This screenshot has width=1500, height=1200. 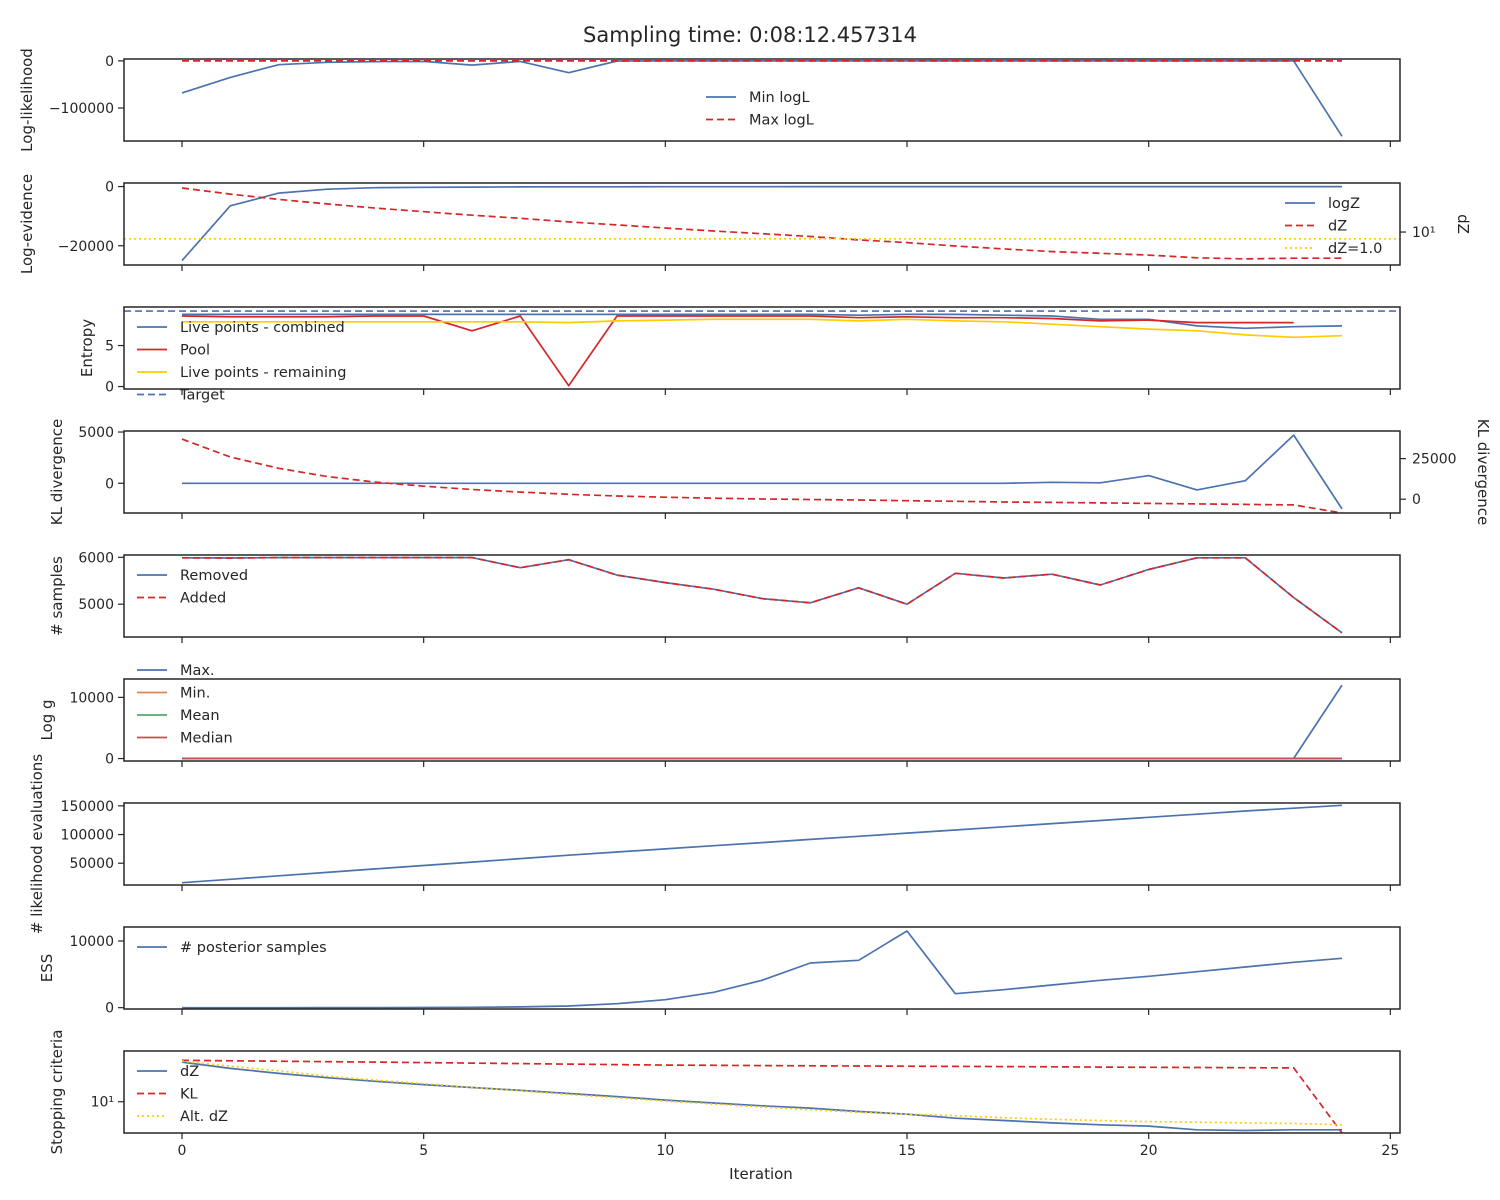 What do you see at coordinates (204, 1117) in the screenshot?
I see `legend-label: Alt. dZ` at bounding box center [204, 1117].